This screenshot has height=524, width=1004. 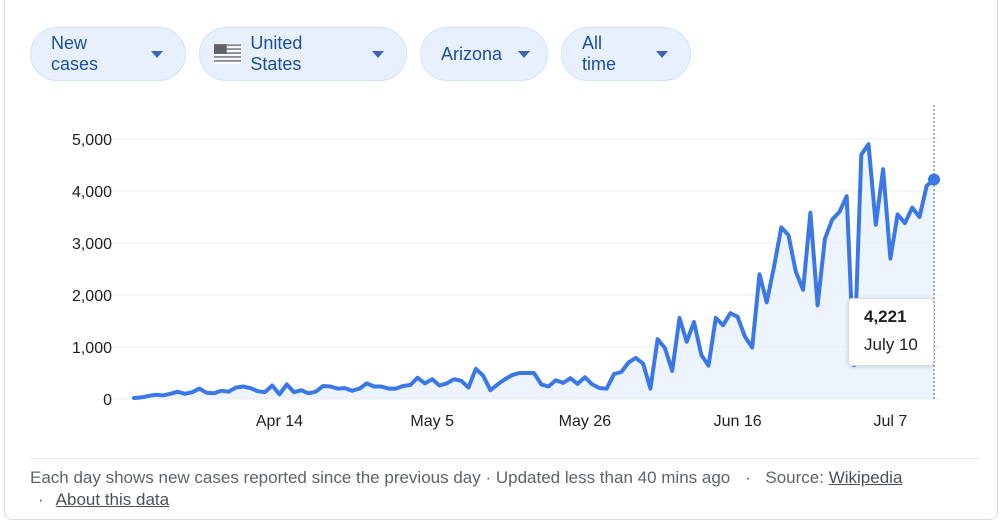 What do you see at coordinates (585, 421) in the screenshot?
I see `x-tick-label: May 26` at bounding box center [585, 421].